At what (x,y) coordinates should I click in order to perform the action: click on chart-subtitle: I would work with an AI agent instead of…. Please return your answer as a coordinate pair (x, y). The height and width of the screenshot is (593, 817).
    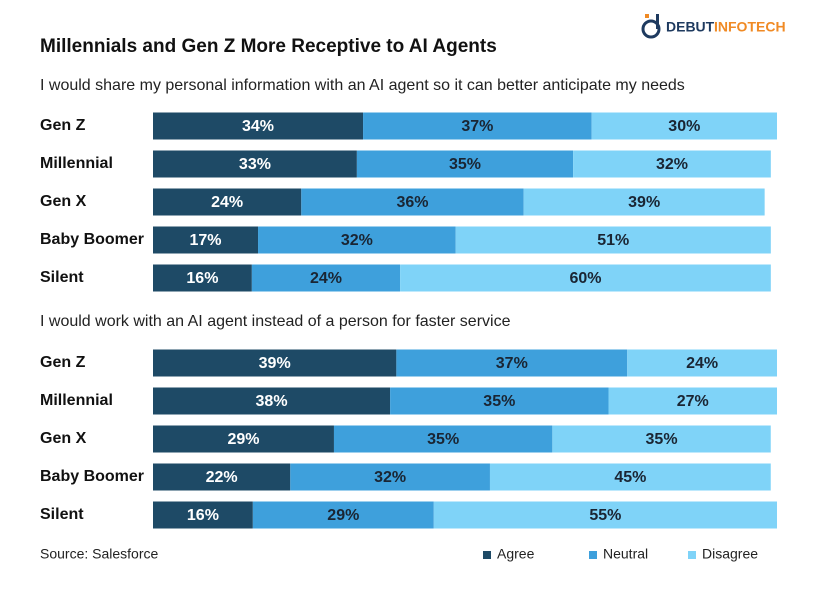
    Looking at the image, I should click on (275, 321).